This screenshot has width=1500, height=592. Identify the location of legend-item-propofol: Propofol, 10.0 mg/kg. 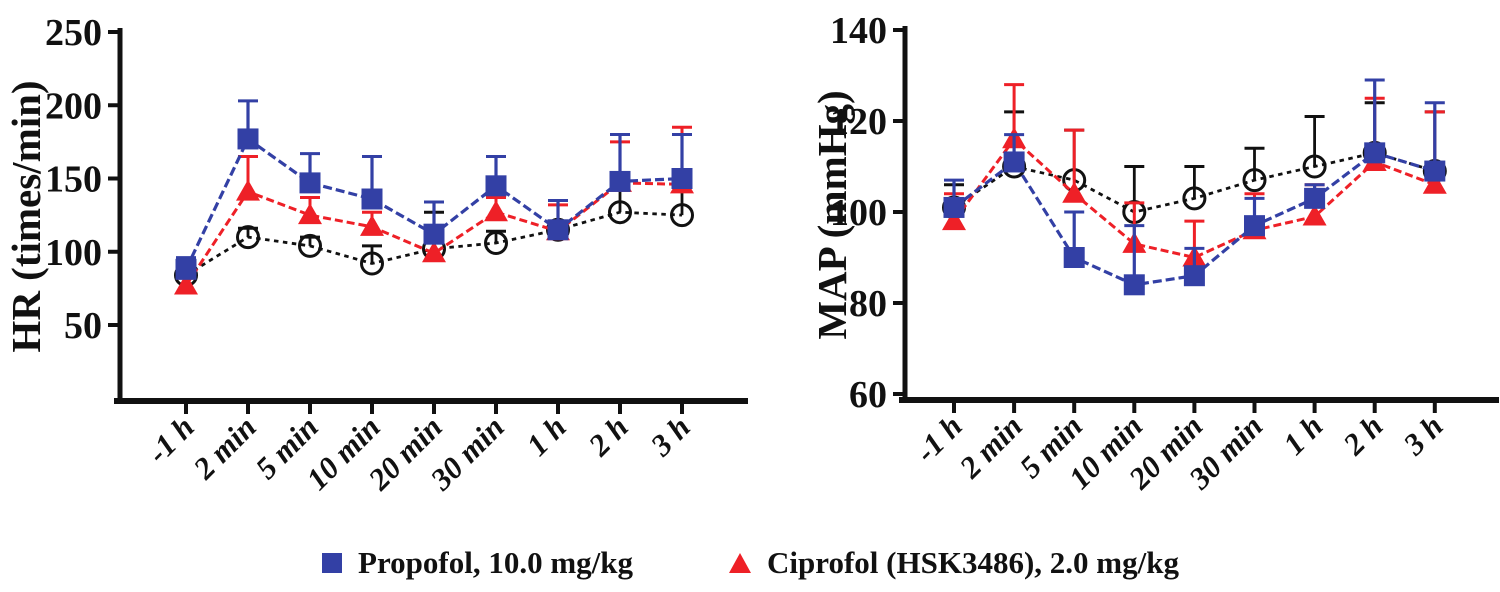
(477, 563).